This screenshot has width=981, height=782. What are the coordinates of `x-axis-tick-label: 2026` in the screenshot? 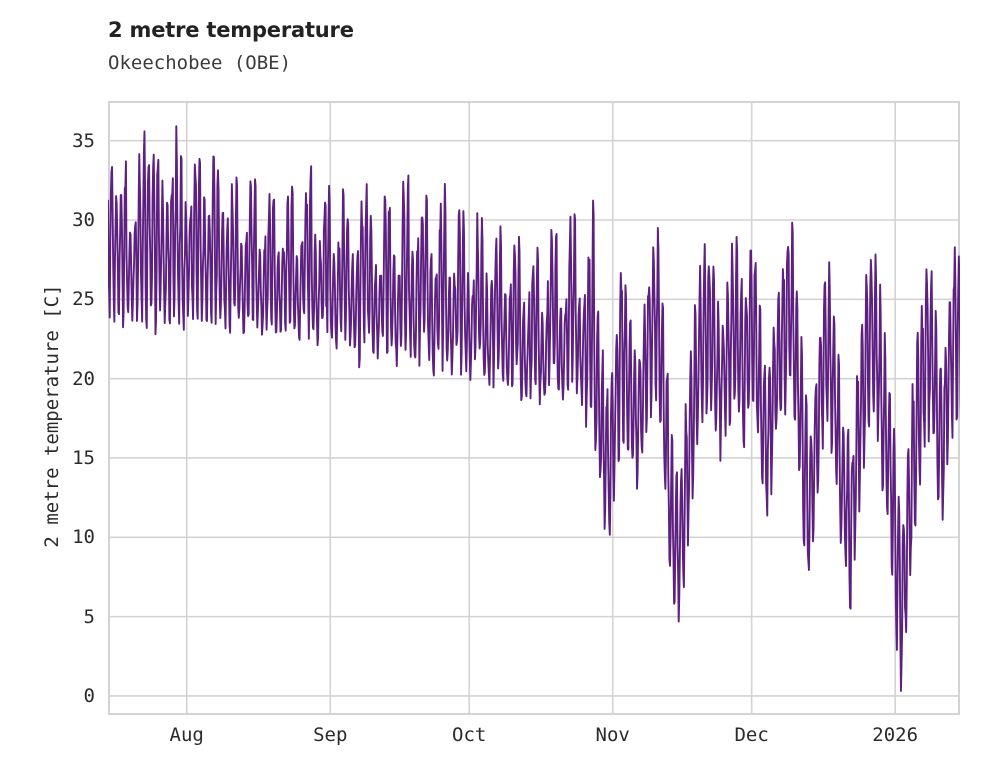 It's located at (895, 735).